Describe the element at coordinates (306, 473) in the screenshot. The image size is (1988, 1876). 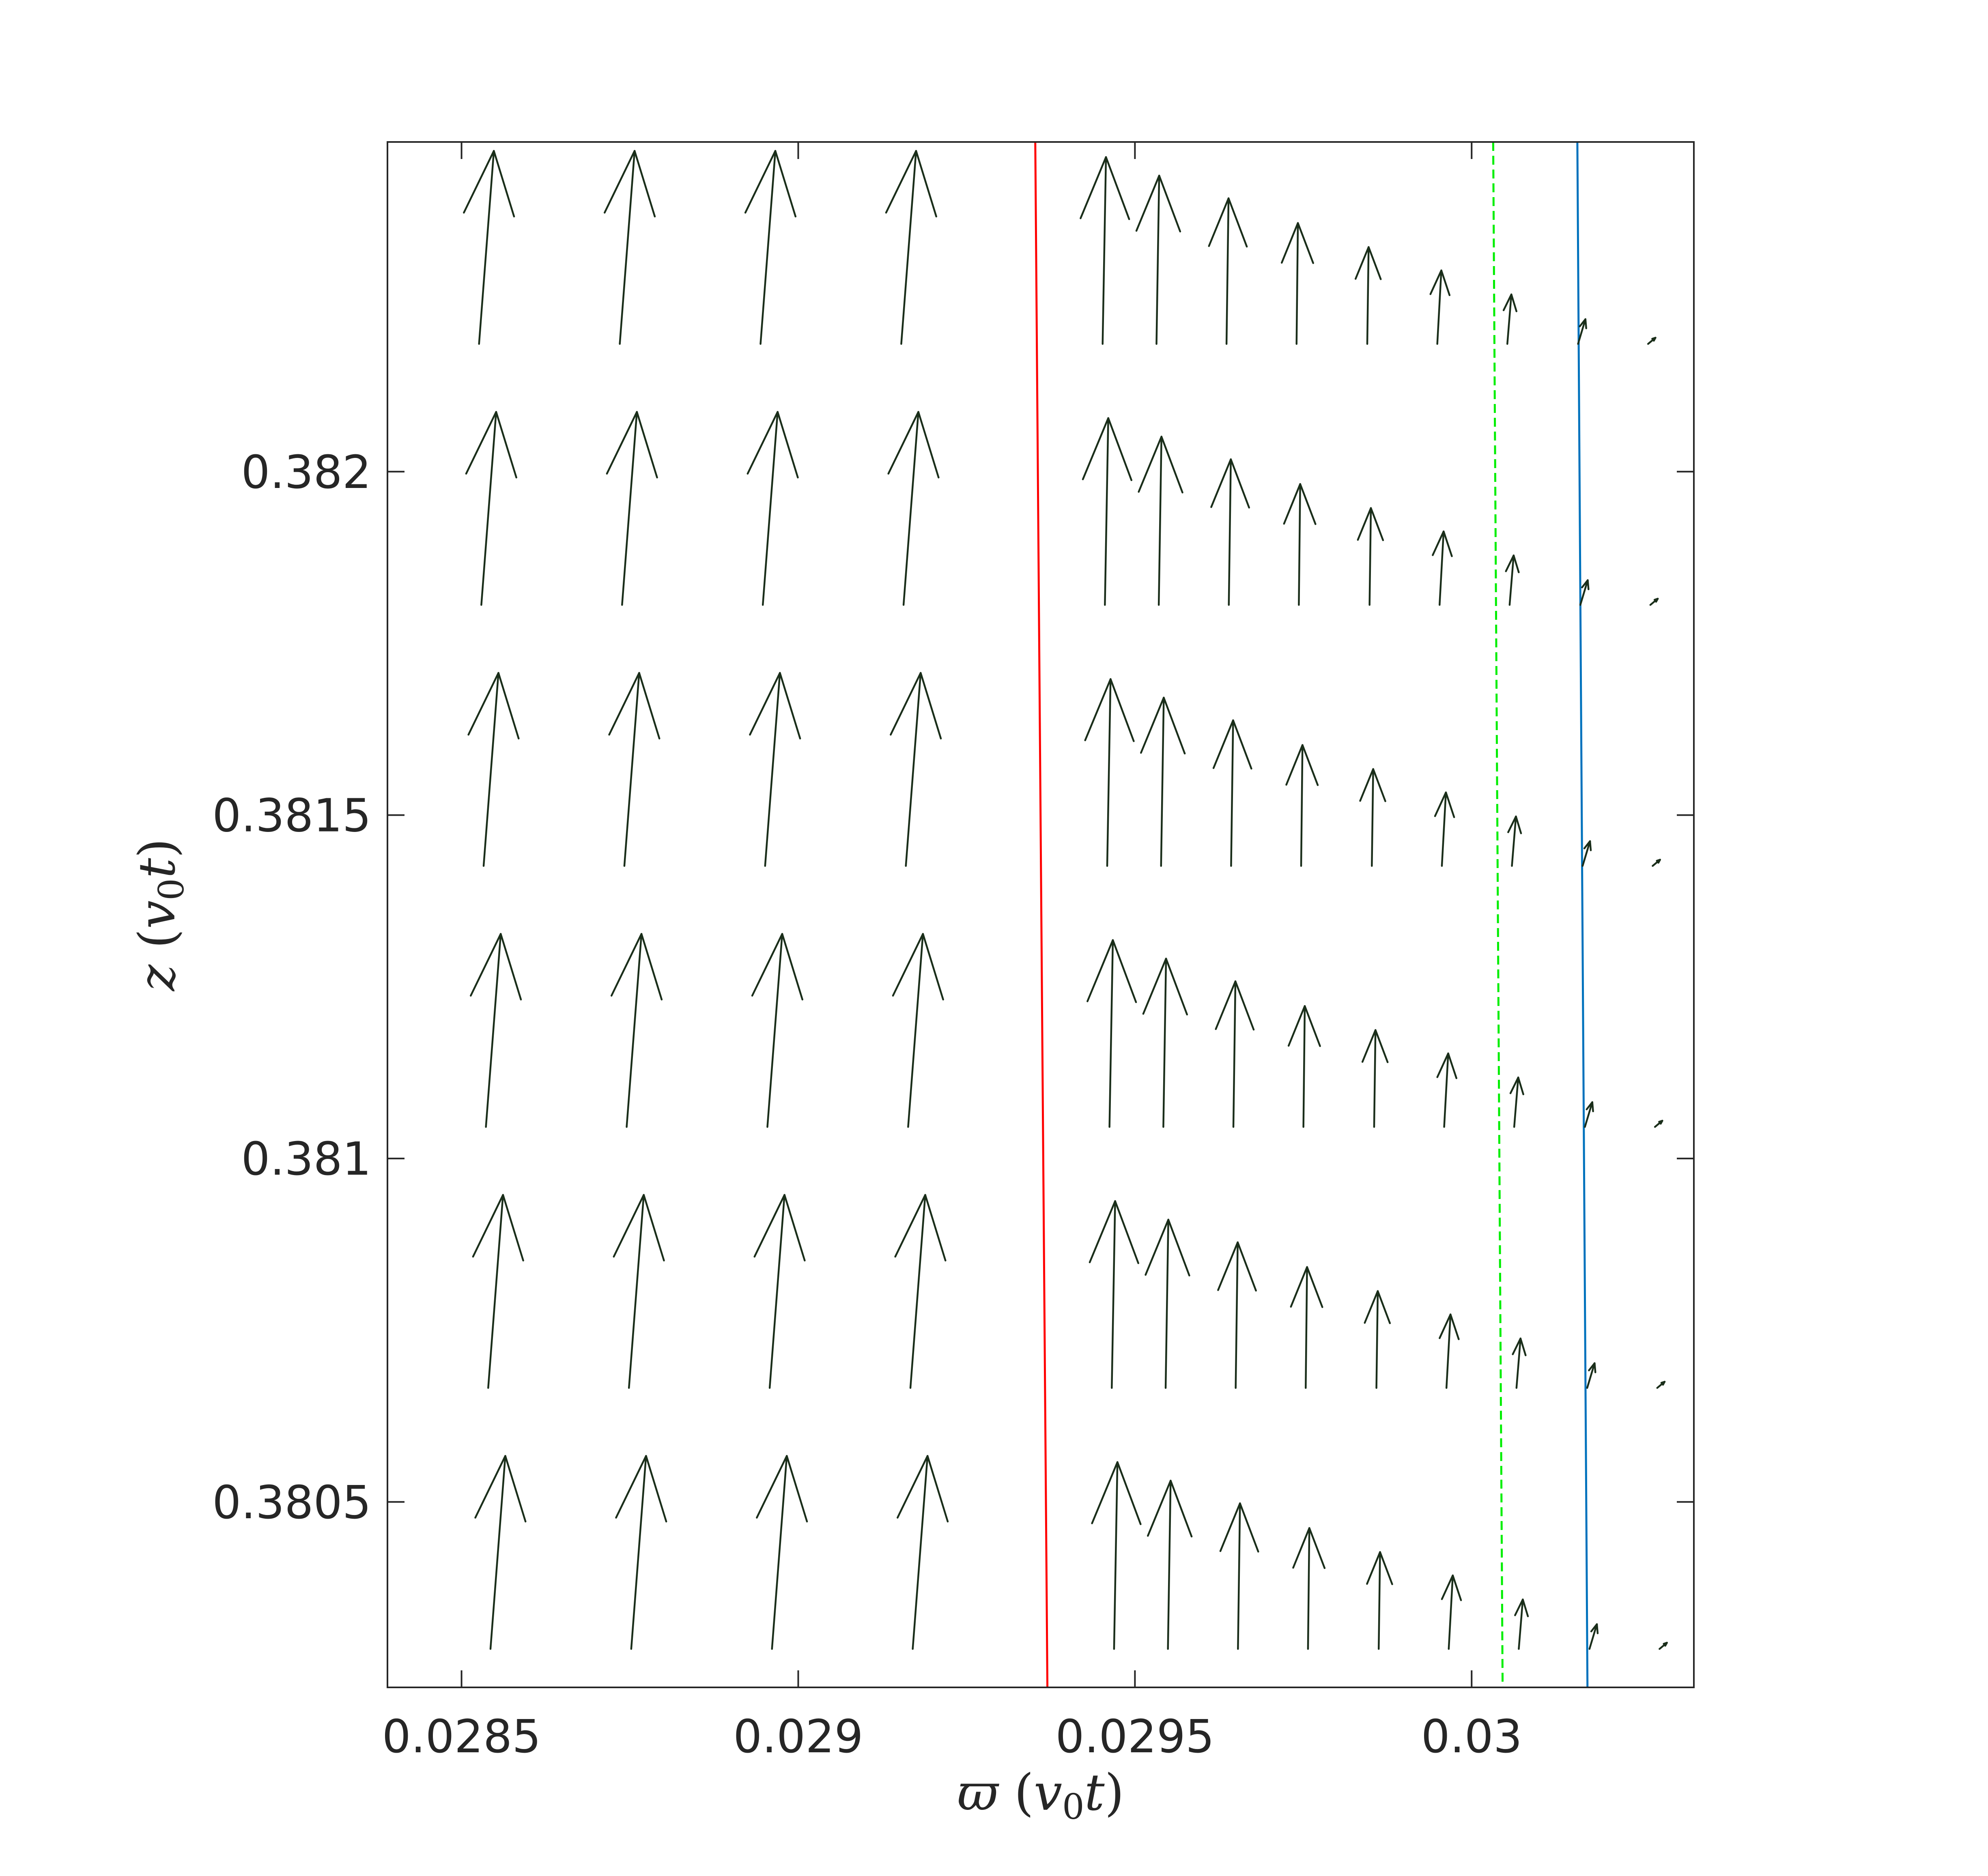
I see `y-tick-label: 0.382` at that location.